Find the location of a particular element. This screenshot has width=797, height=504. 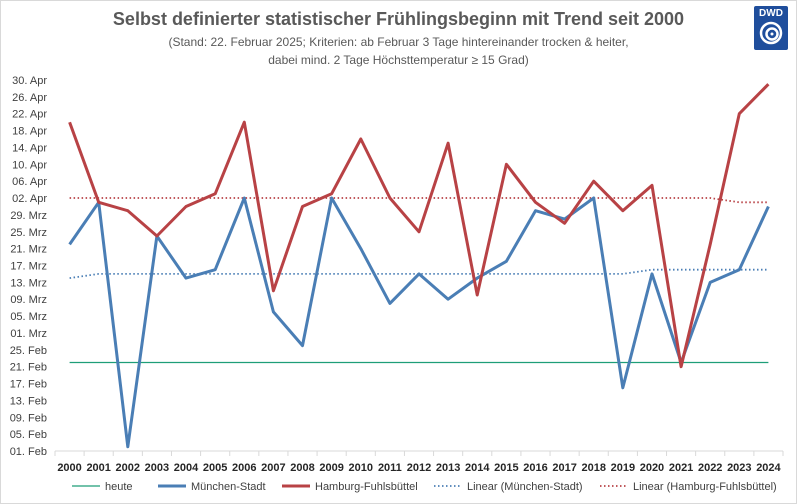

x-tick-label: 2016 is located at coordinates (535, 468).